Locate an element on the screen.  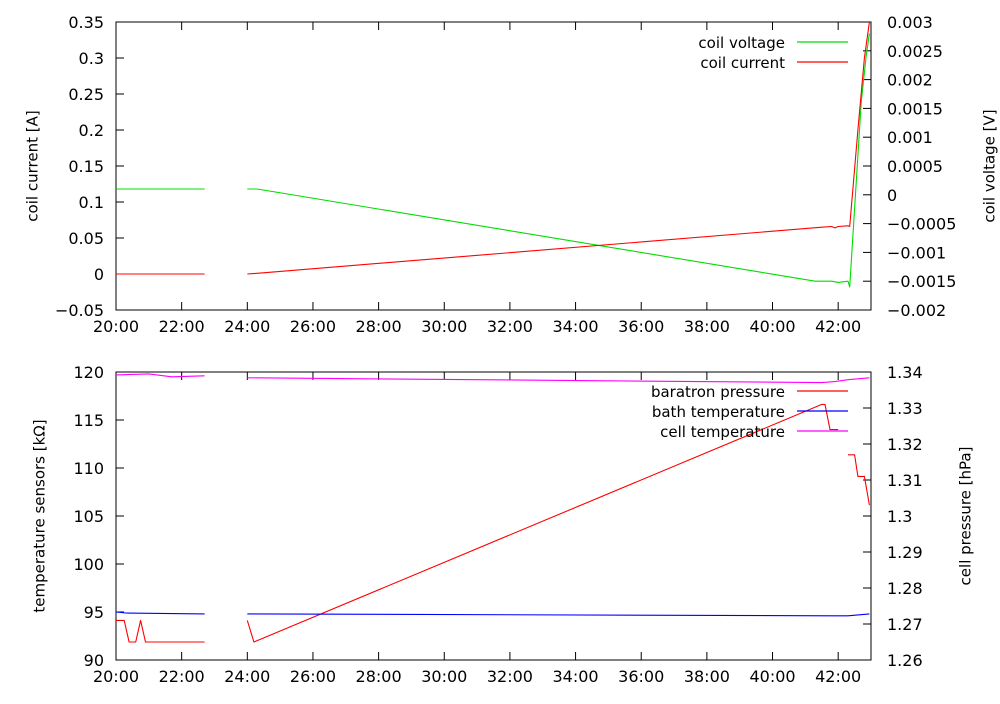
y-right-tick-label: 0.002 is located at coordinates (910, 80).